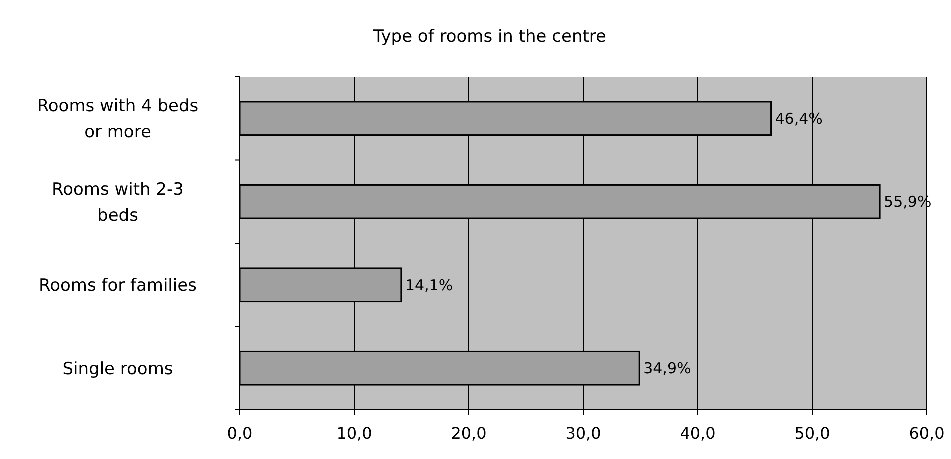 The height and width of the screenshot is (459, 951). Describe the element at coordinates (354, 433) in the screenshot. I see `x-tick-label: 10,0` at that location.